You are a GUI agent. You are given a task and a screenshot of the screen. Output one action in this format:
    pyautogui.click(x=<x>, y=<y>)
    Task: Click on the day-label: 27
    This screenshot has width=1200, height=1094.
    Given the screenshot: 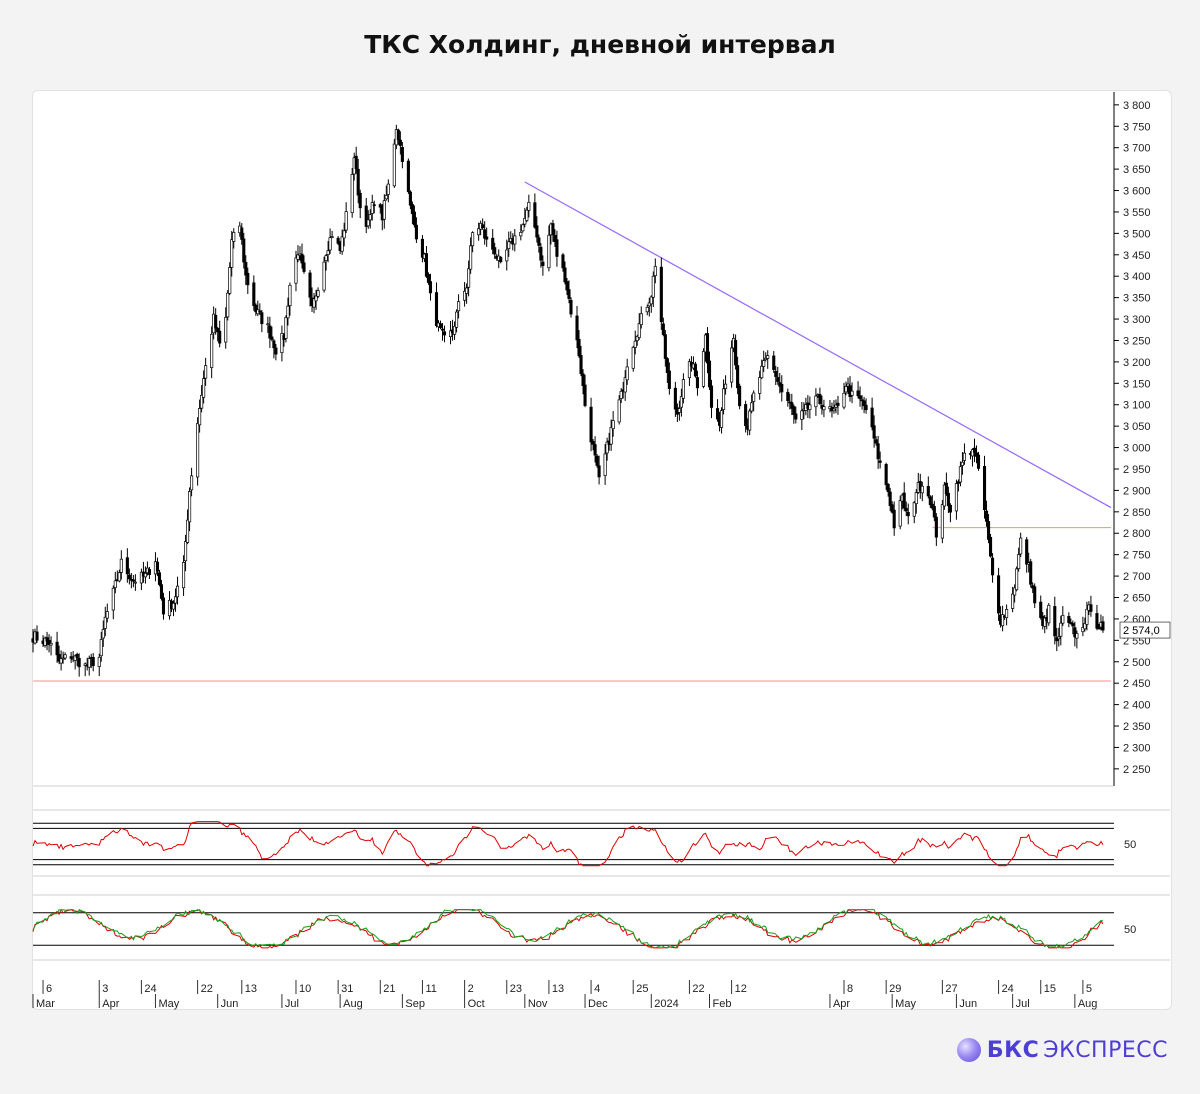 What is the action you would take?
    pyautogui.click(x=951, y=989)
    